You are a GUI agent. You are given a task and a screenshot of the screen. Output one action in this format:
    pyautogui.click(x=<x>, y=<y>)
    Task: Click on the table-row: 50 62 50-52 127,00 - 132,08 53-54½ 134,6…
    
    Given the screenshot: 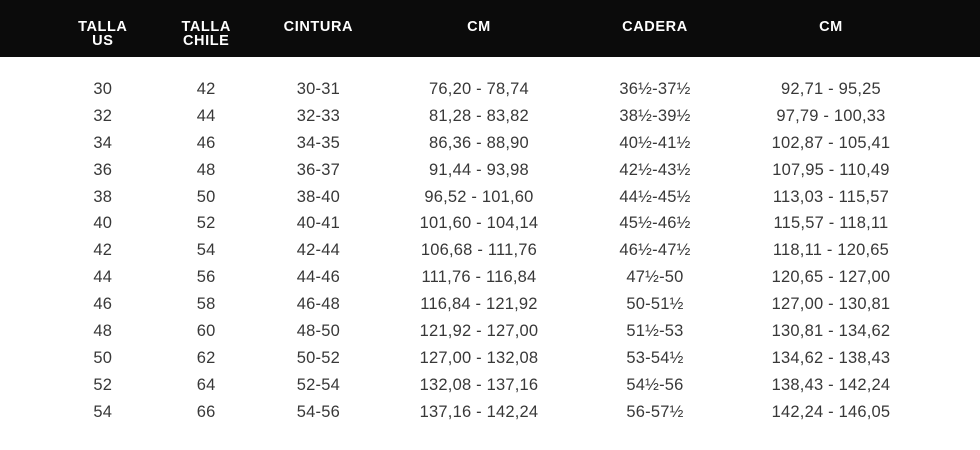 What is the action you would take?
    pyautogui.click(x=490, y=358)
    